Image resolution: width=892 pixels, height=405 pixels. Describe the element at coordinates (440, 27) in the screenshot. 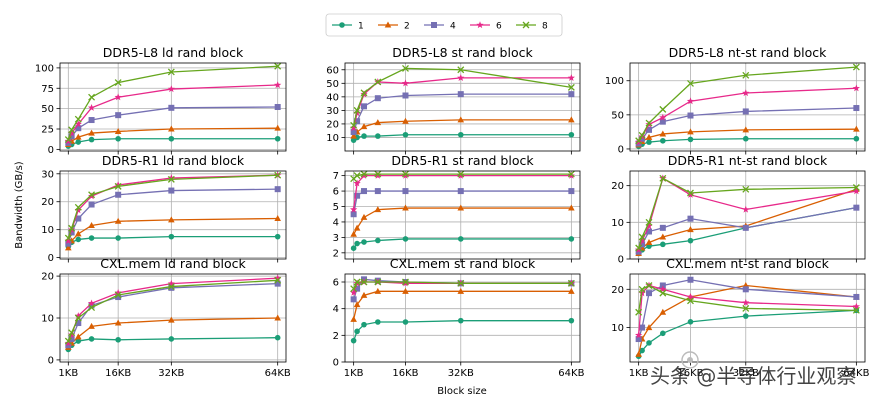

I see `legend-entry-4: 4` at that location.